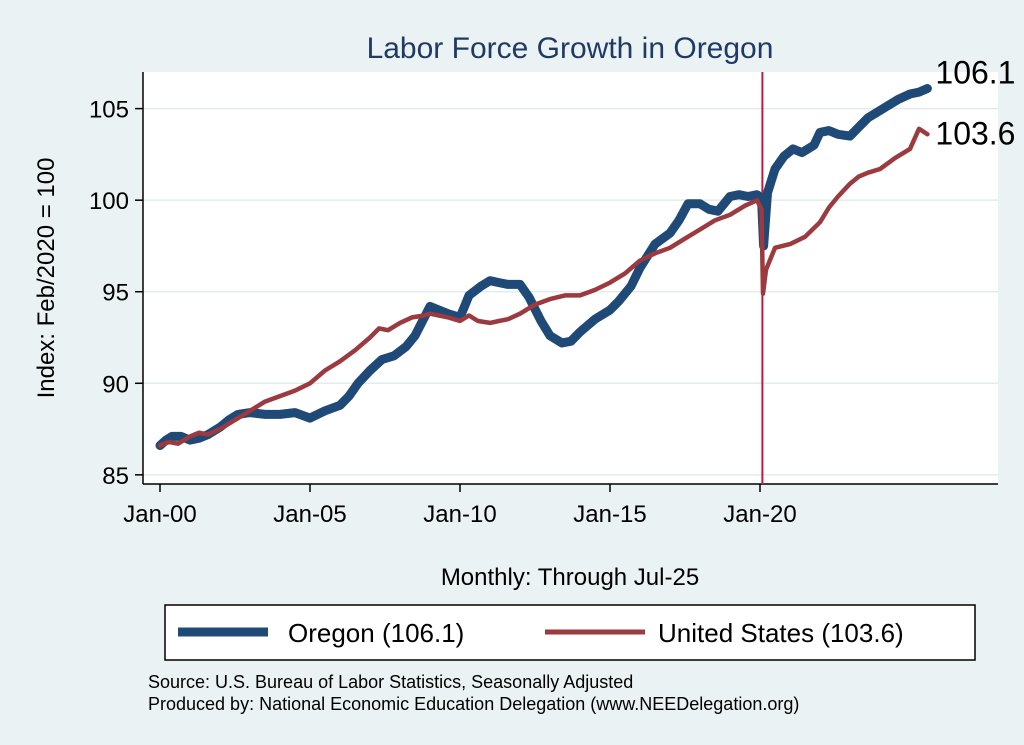  Describe the element at coordinates (570, 577) in the screenshot. I see `x-axis-label: Monthly: Through Jul-25` at that location.